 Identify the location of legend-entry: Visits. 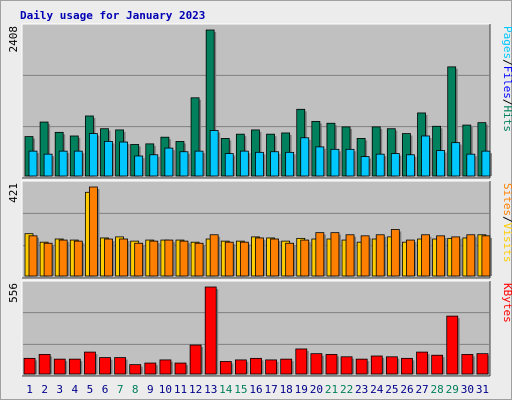
(506, 243).